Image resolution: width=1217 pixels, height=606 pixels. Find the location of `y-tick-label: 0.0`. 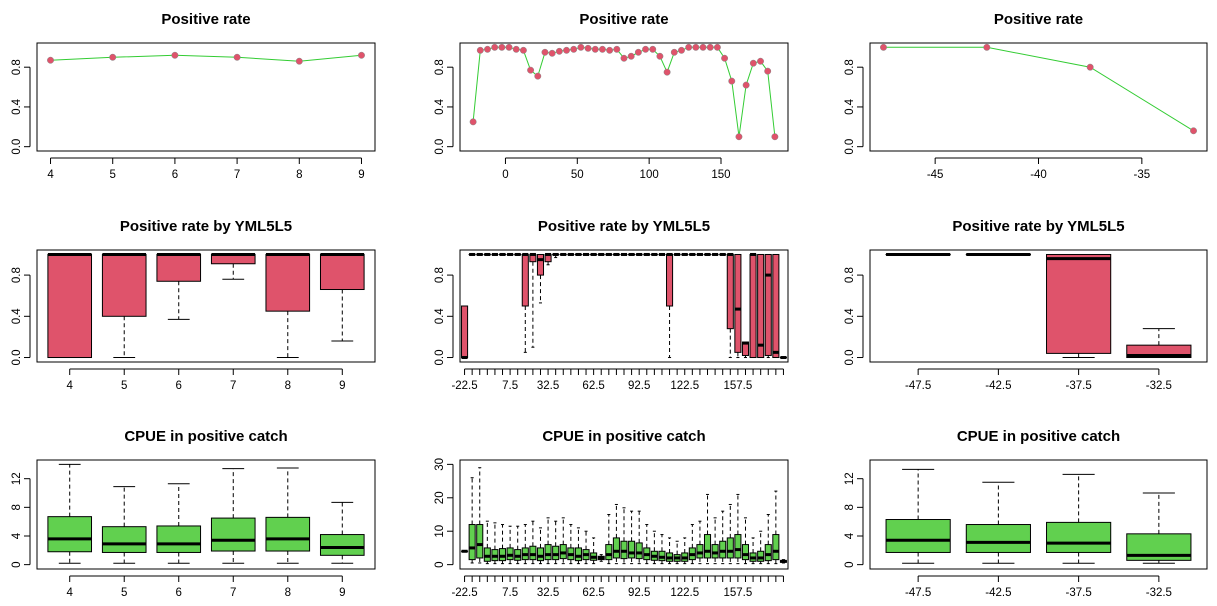

y-tick-label: 0.0 is located at coordinates (17, 147).